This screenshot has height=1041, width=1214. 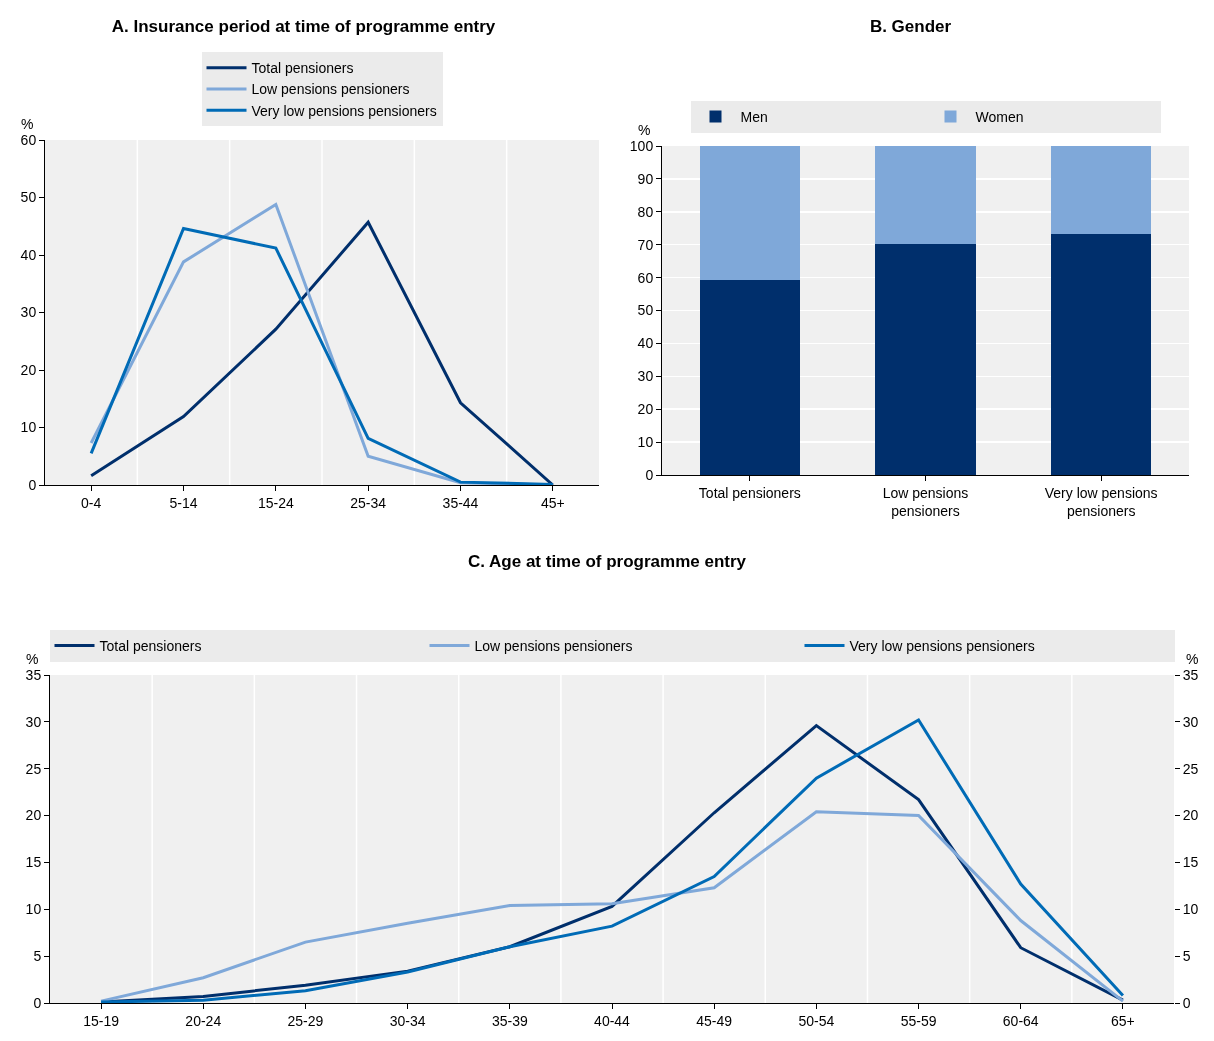 What do you see at coordinates (407, 1020) in the screenshot?
I see `x-tick-label: 30-34` at bounding box center [407, 1020].